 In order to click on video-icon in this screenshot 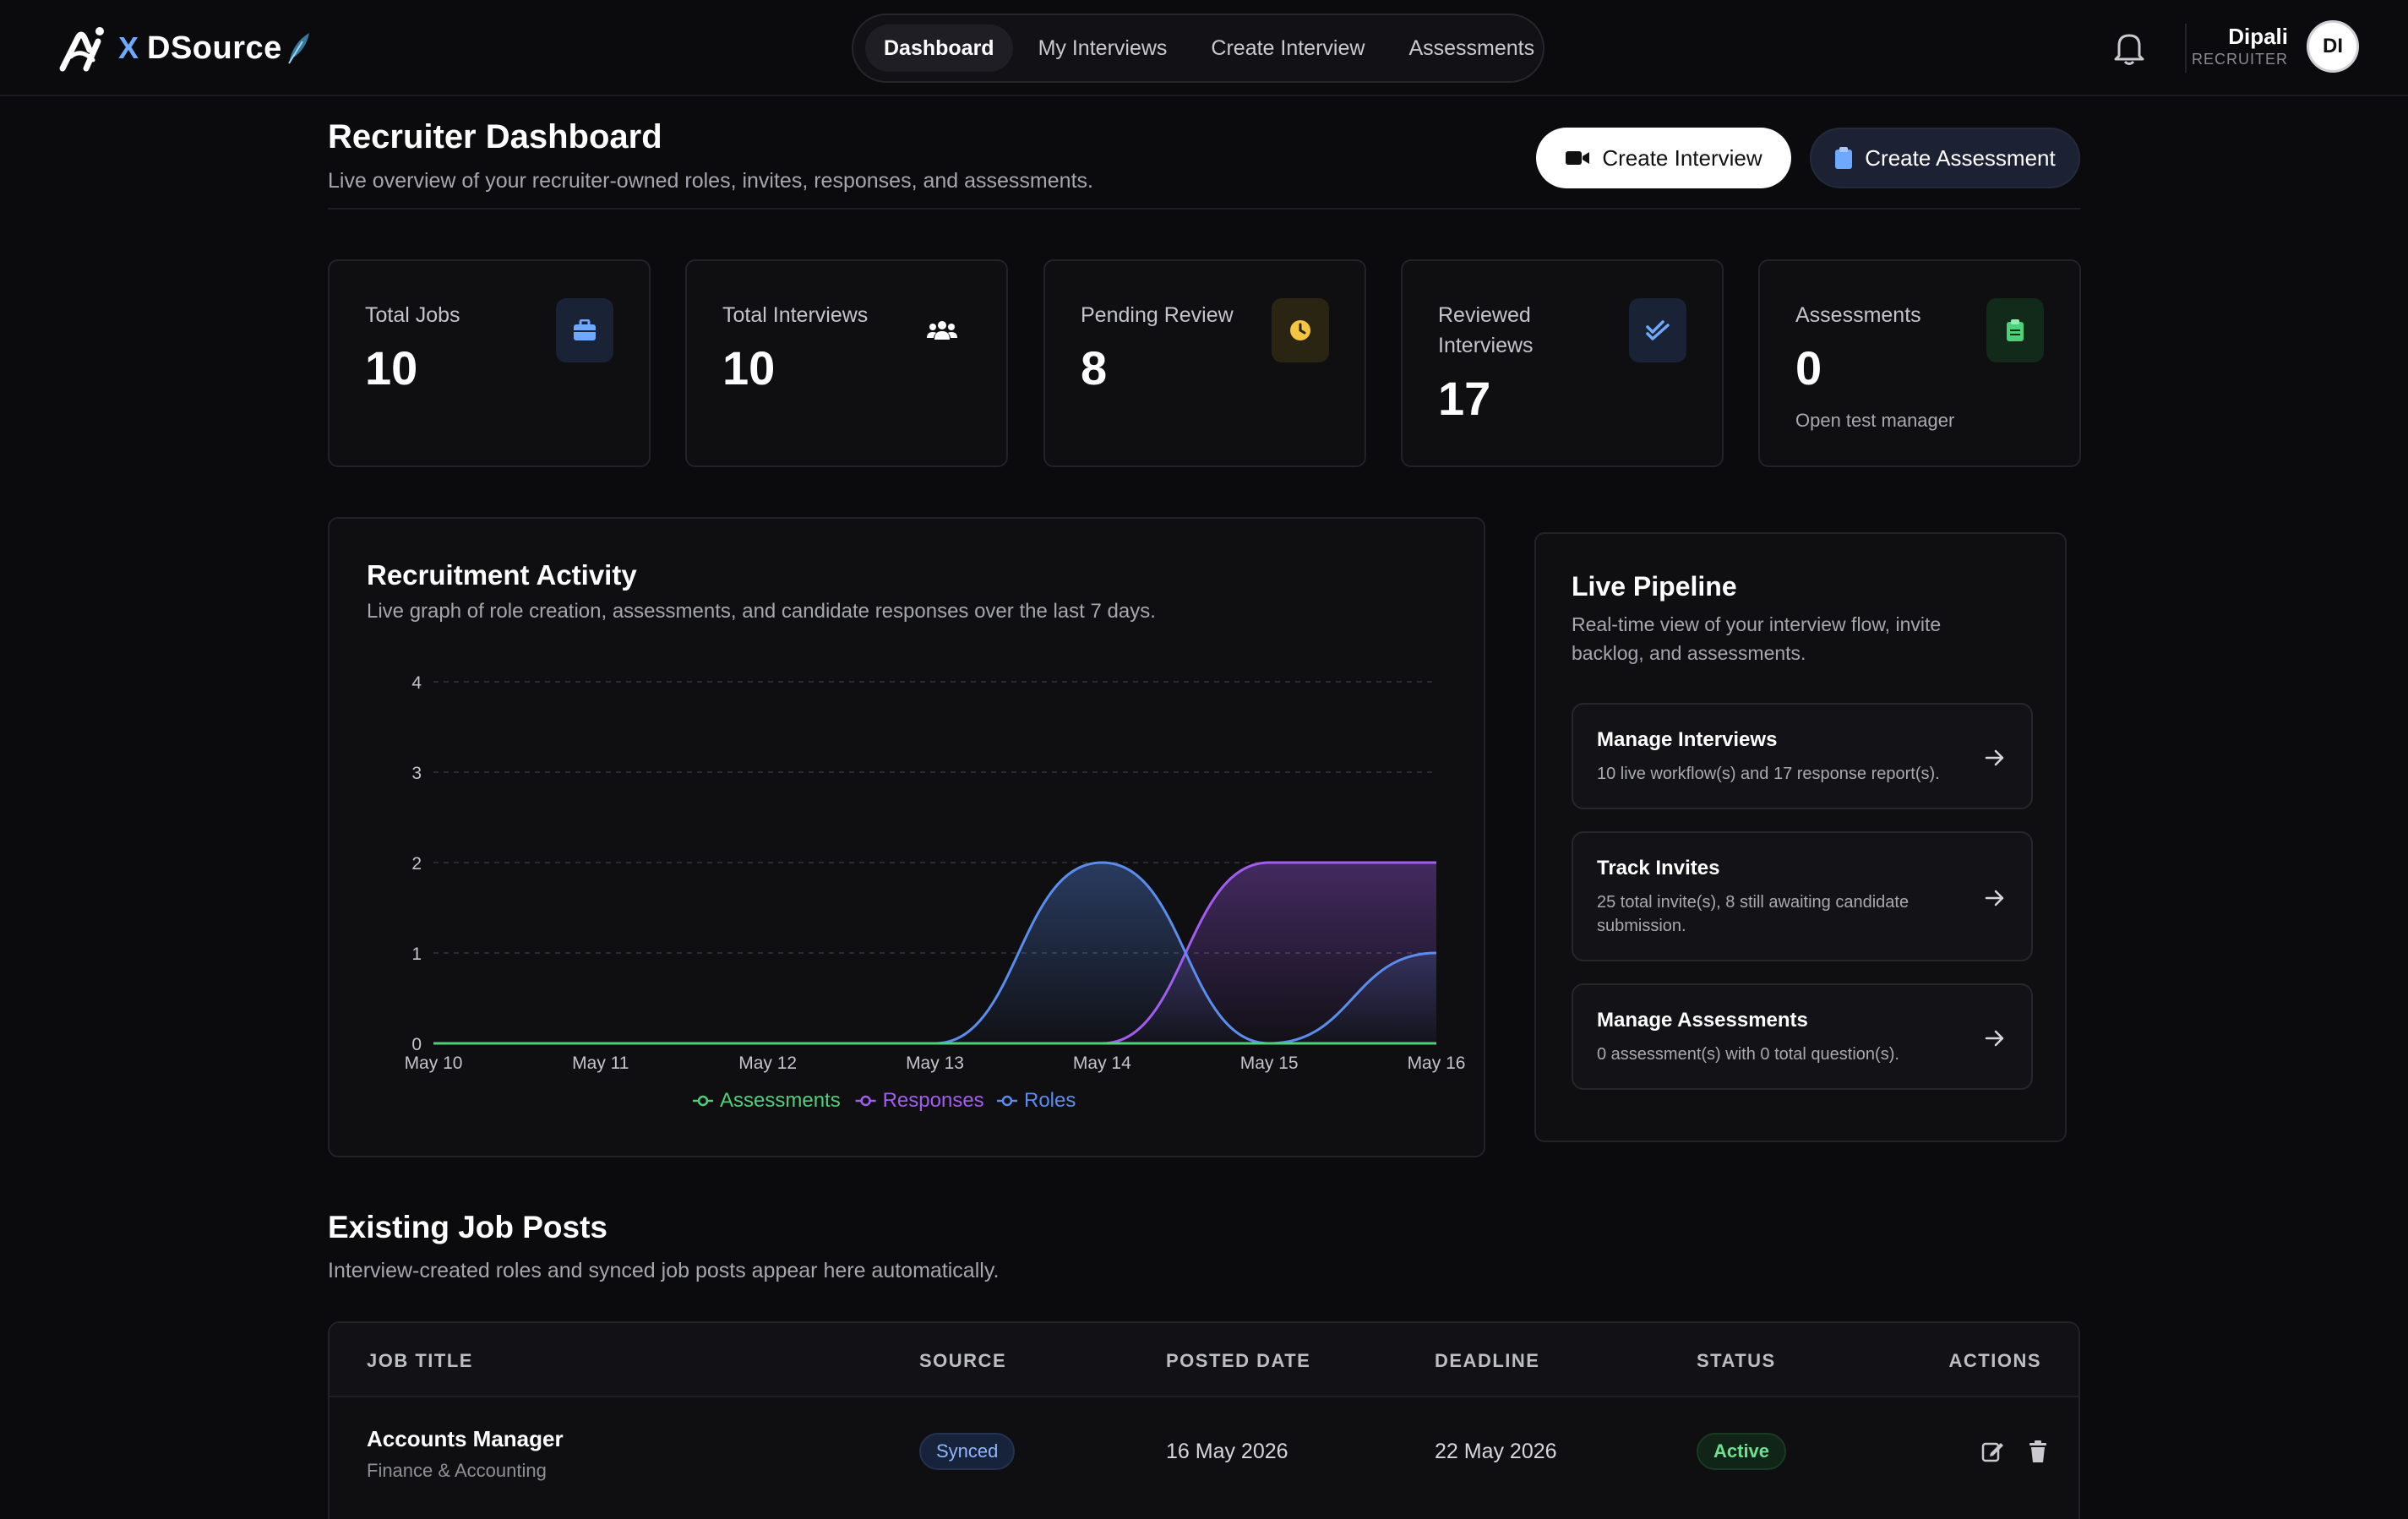, I will do `click(1578, 158)`.